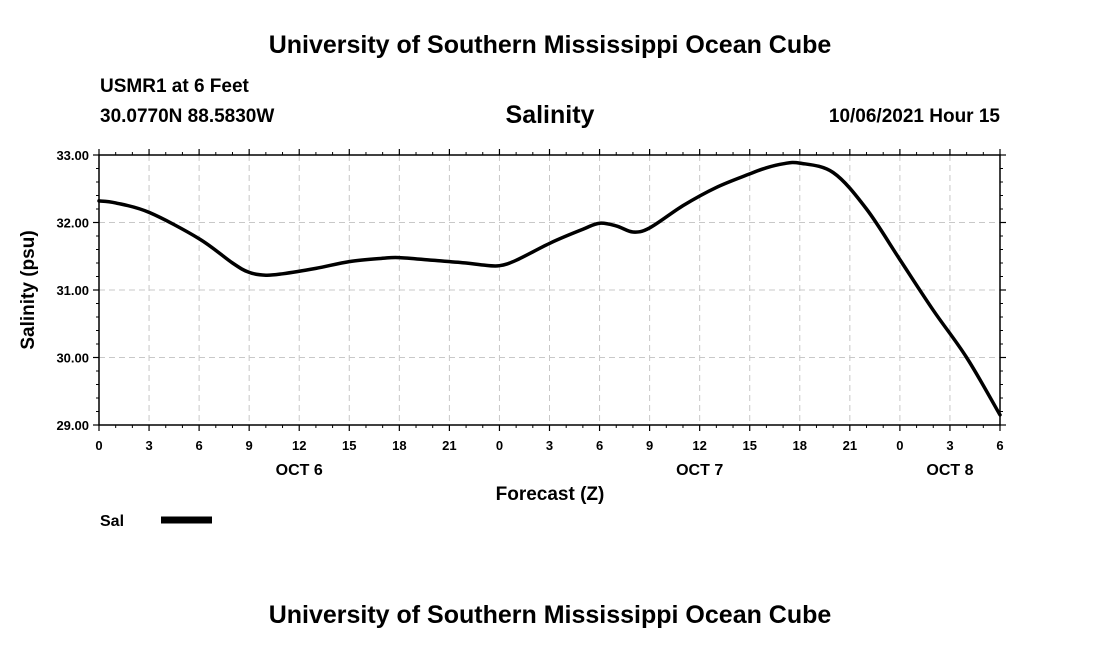 Image resolution: width=1100 pixels, height=650 pixels. What do you see at coordinates (550, 494) in the screenshot?
I see `x-axis-title: Forecast (Z)` at bounding box center [550, 494].